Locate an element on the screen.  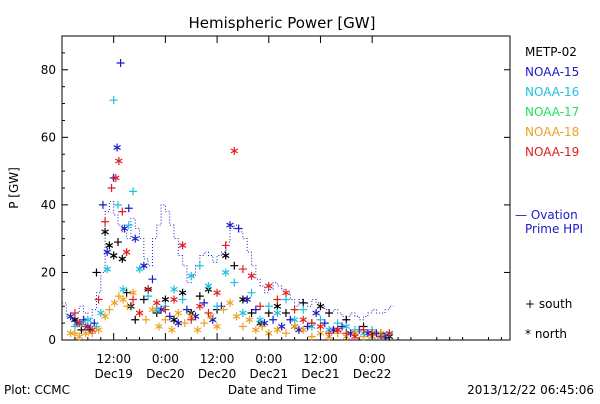
x-tick-label-date: Dec21 is located at coordinates (320, 374).